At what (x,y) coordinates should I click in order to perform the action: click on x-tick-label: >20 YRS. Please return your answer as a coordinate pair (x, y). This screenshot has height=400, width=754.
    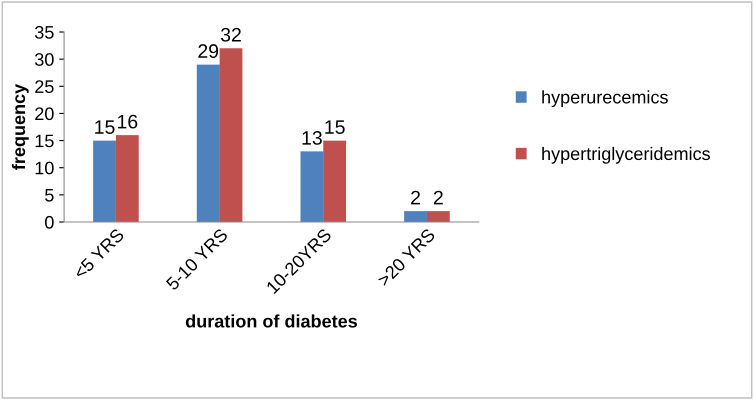
    Looking at the image, I should click on (406, 257).